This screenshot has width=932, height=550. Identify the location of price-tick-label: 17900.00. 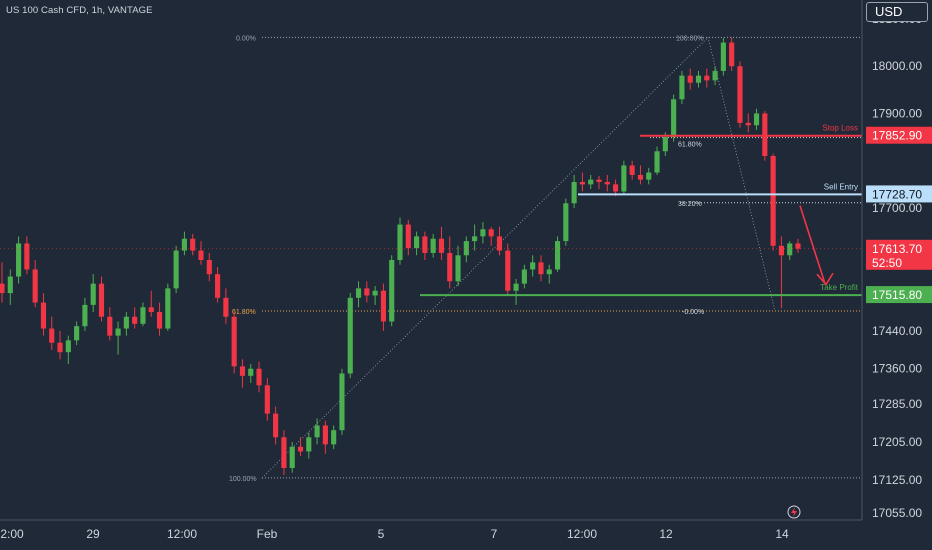
(897, 113).